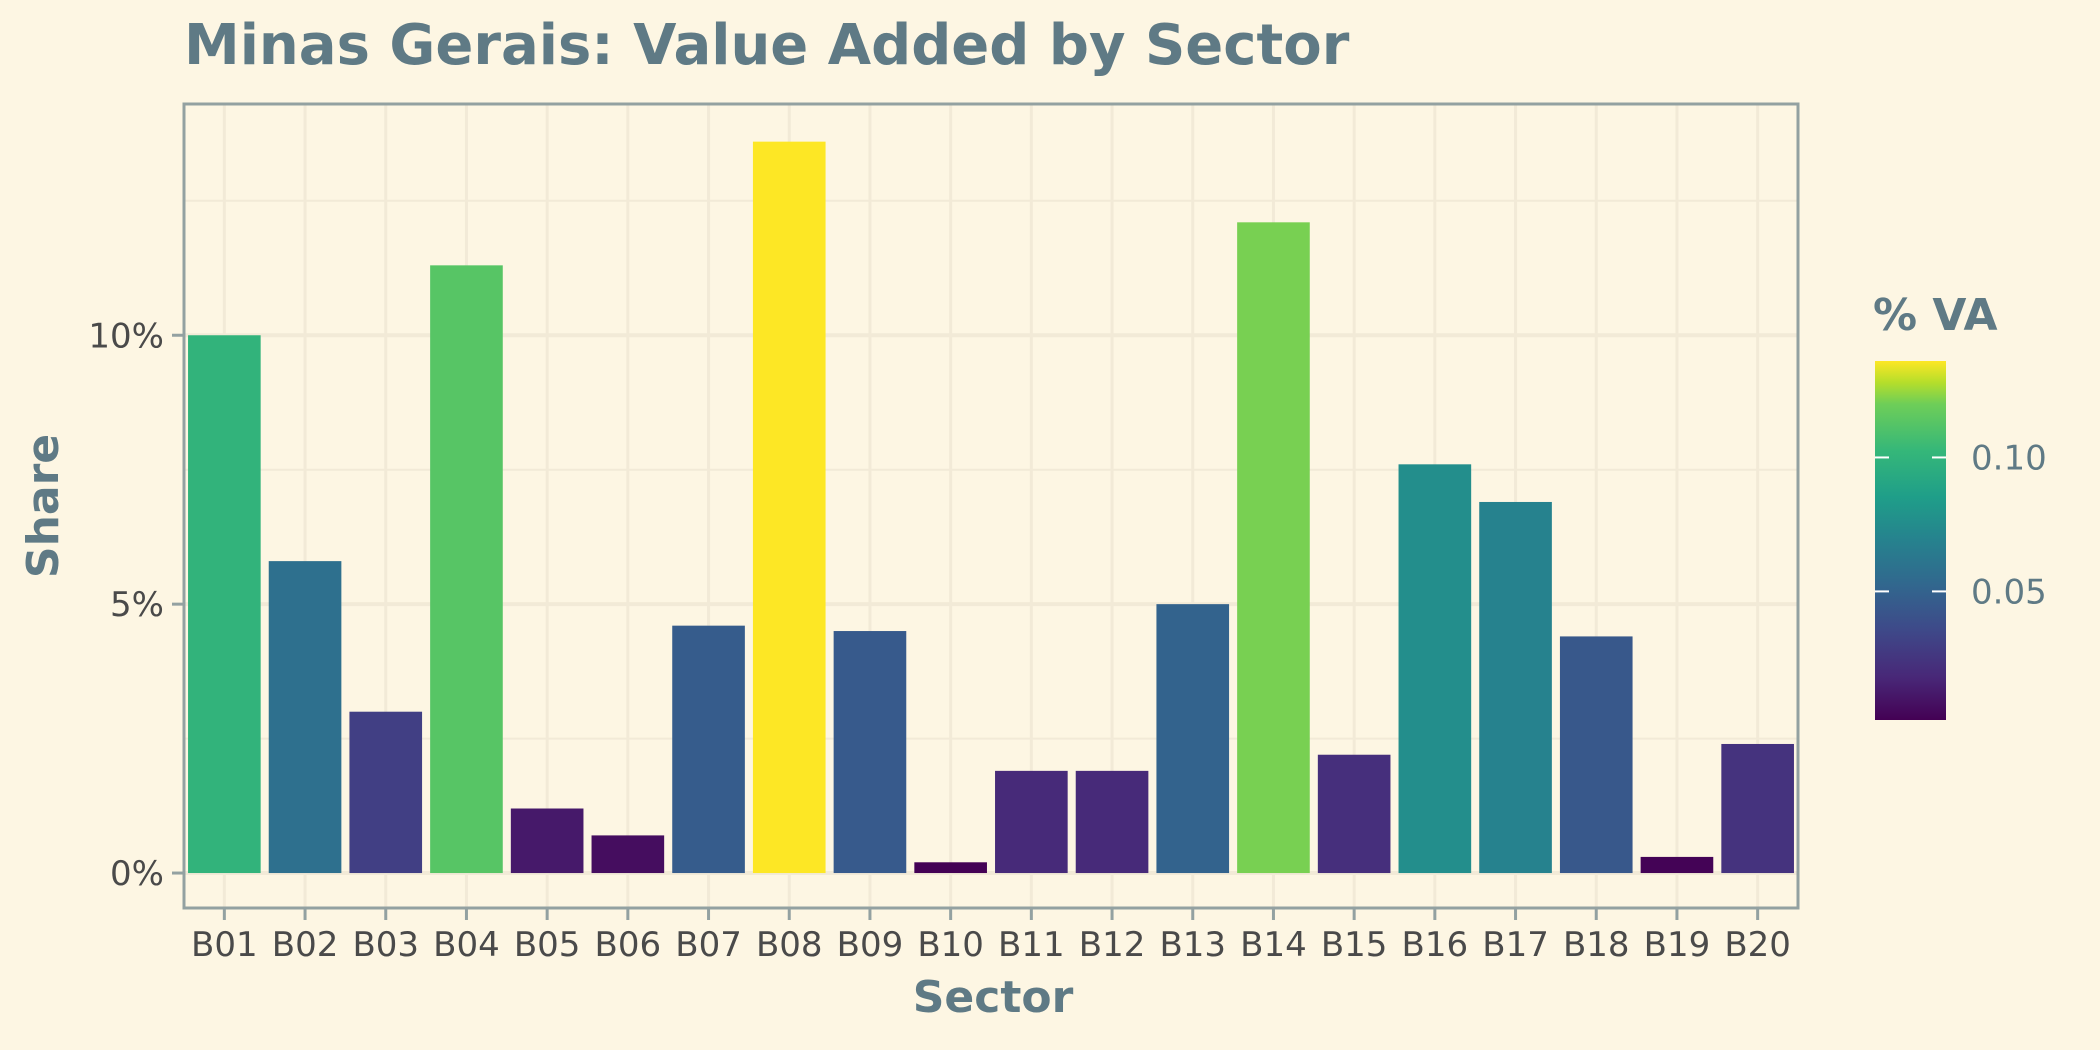 Image resolution: width=2100 pixels, height=1050 pixels. What do you see at coordinates (628, 854) in the screenshot?
I see `bar-b06` at bounding box center [628, 854].